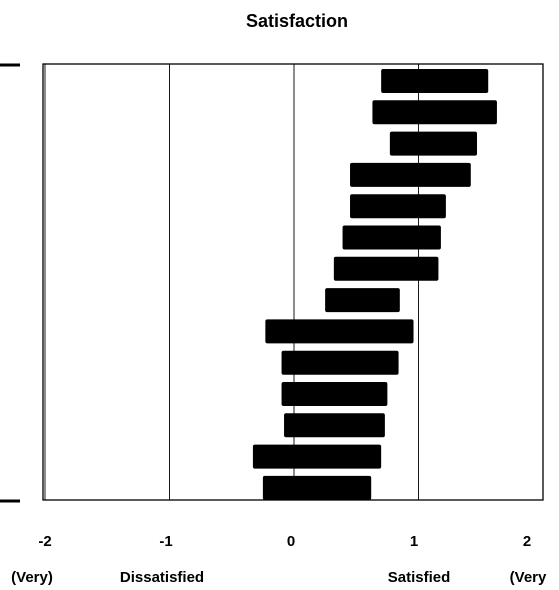 The height and width of the screenshot is (590, 559). I want to click on tick-label: 1, so click(414, 541).